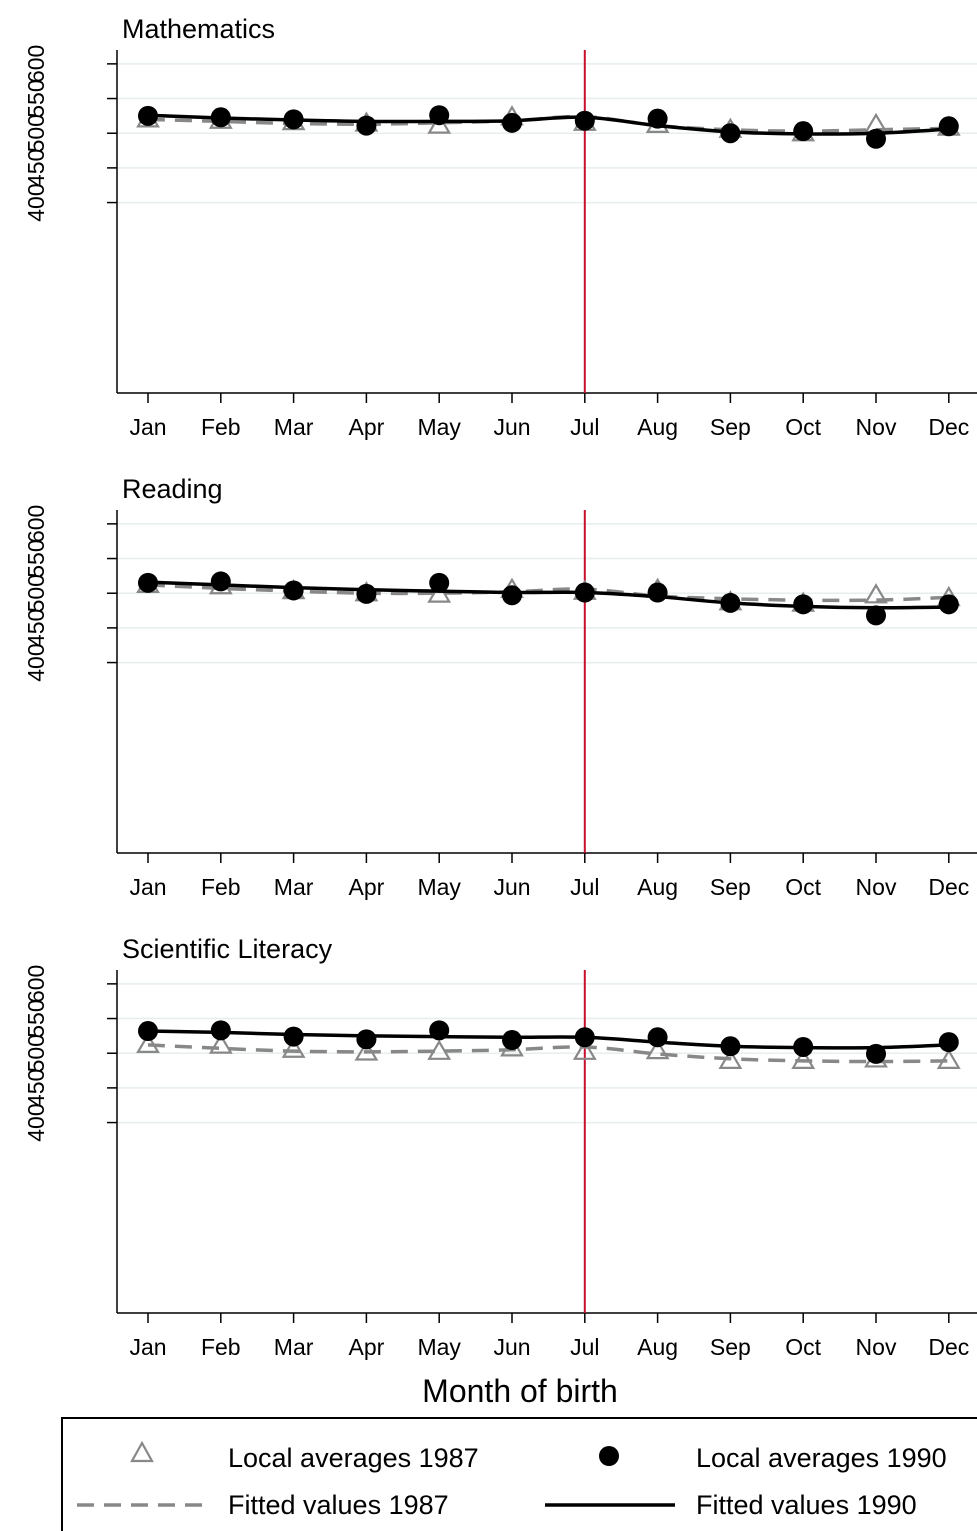 Image resolution: width=977 pixels, height=1531 pixels. I want to click on legend-frame, so click(519, 1474).